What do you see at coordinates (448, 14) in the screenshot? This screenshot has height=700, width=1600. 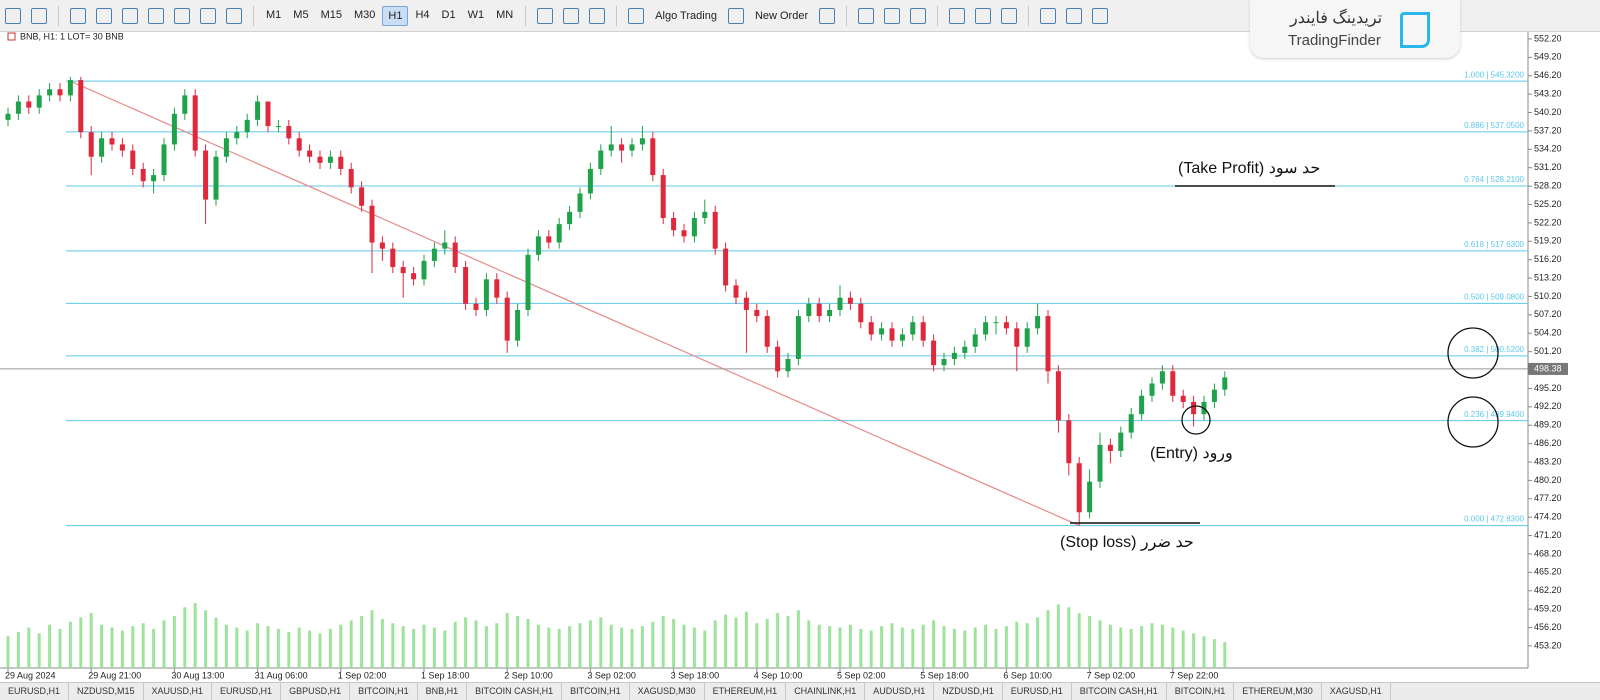 I see `timeframe-button: D1` at bounding box center [448, 14].